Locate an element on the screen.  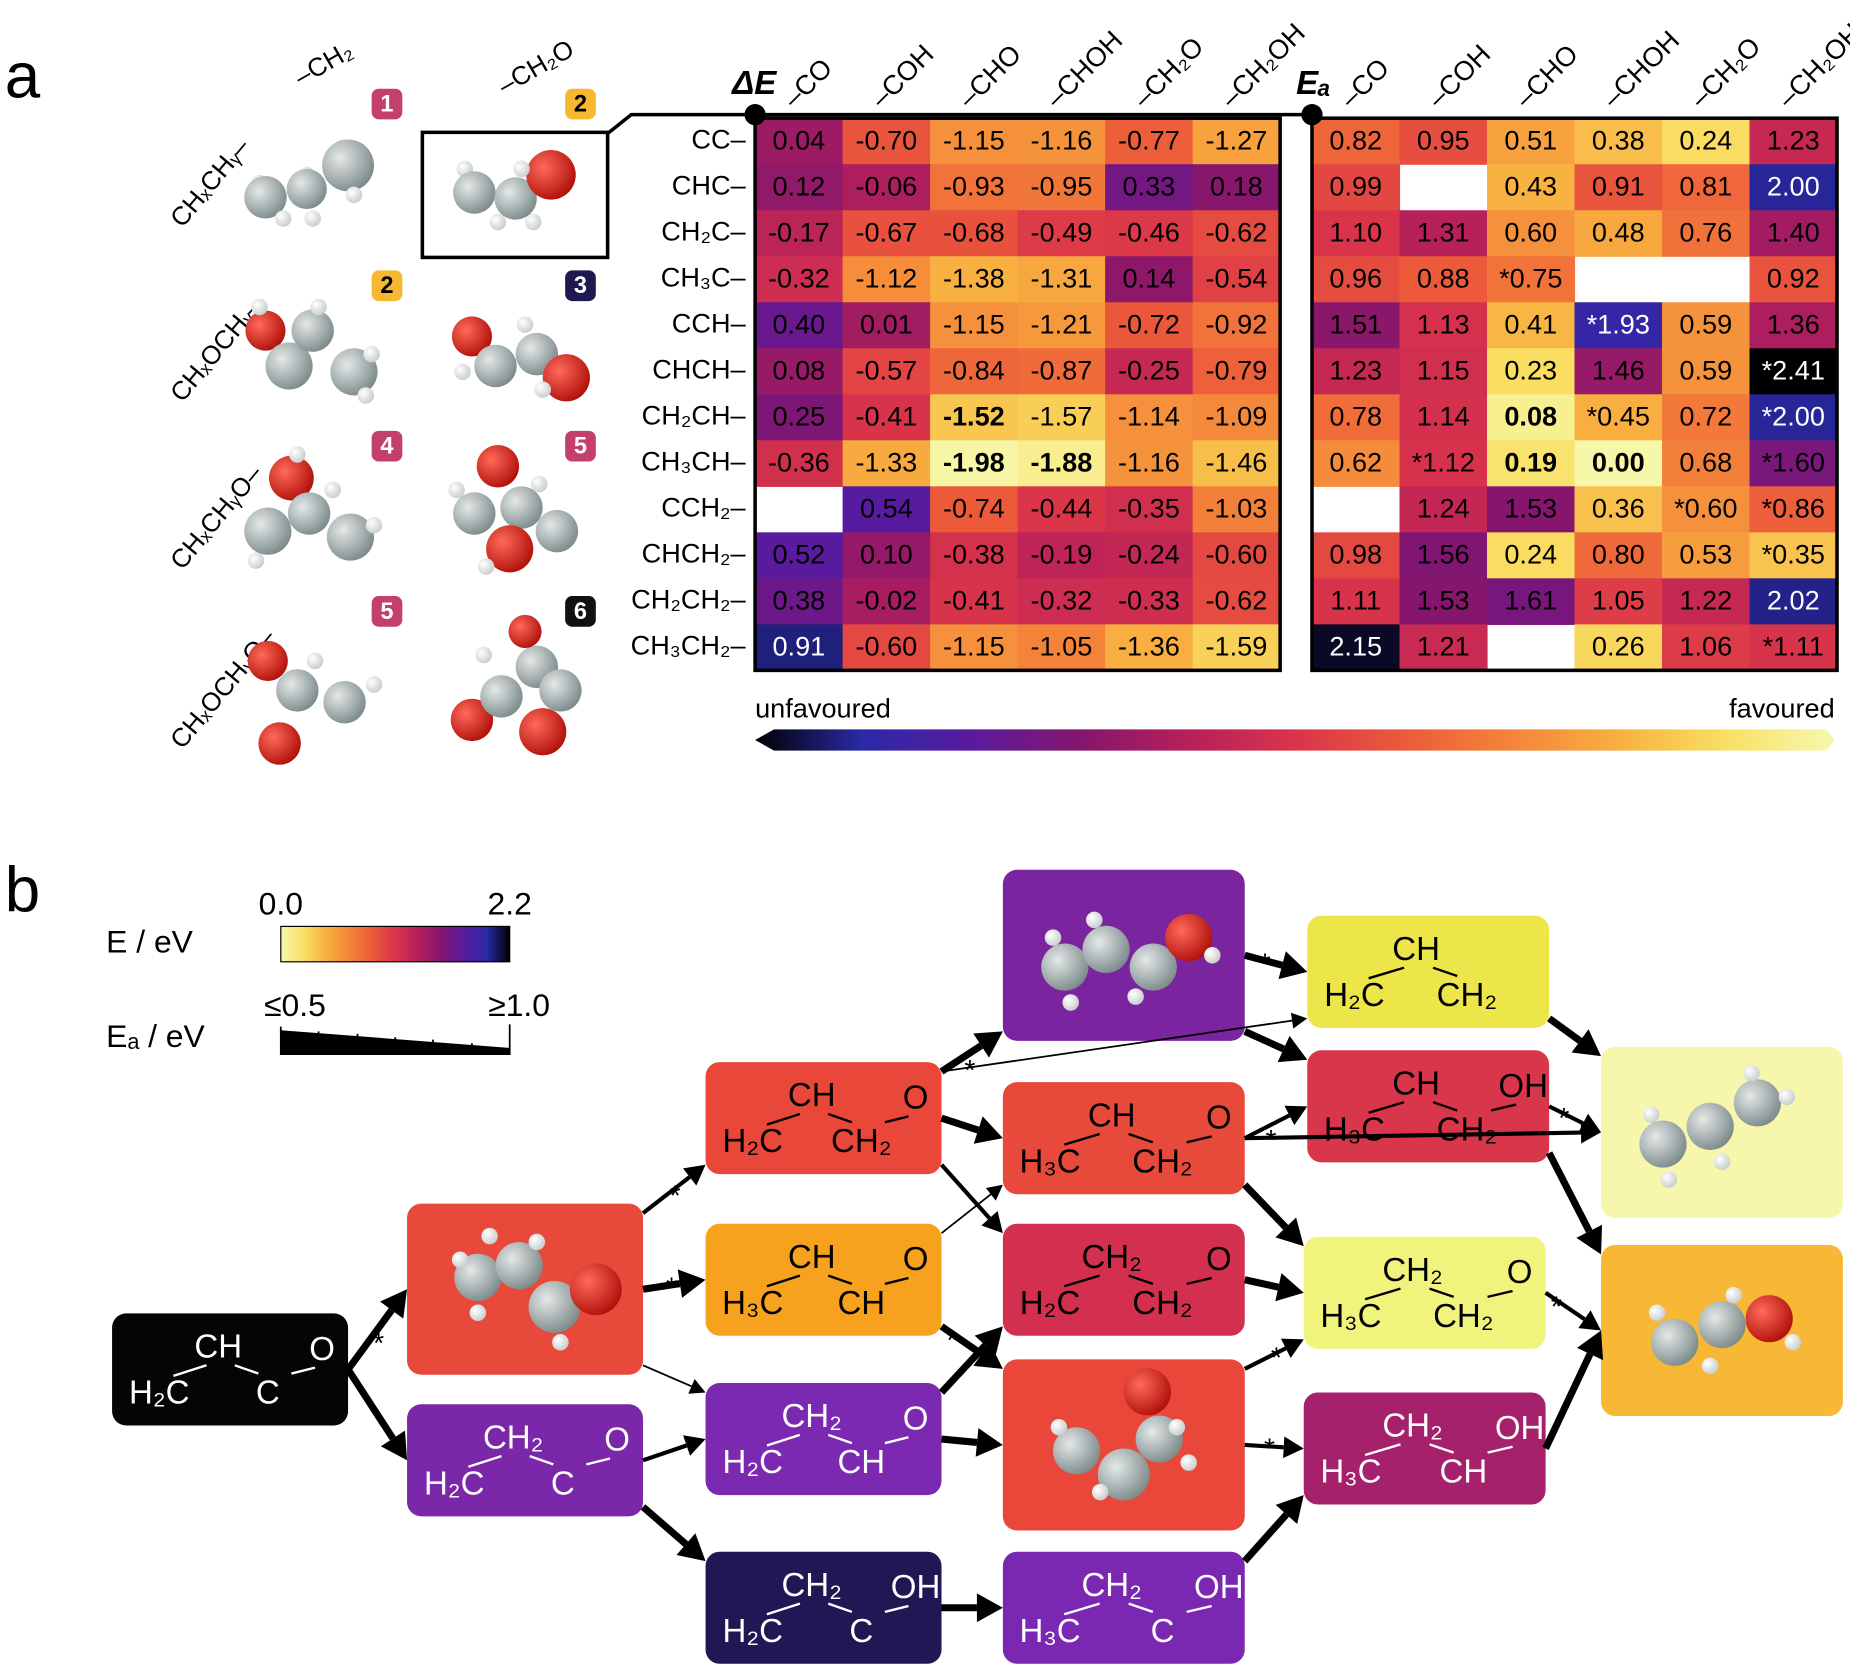
cell-value: -0.70 is located at coordinates (886, 140).